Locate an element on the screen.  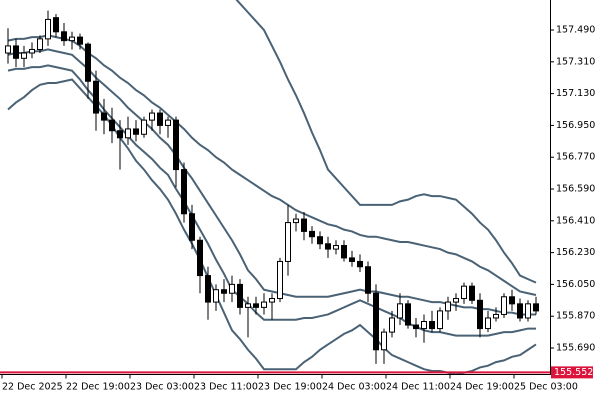
x-tick-label: 25 Dec 03:00 is located at coordinates (546, 387).